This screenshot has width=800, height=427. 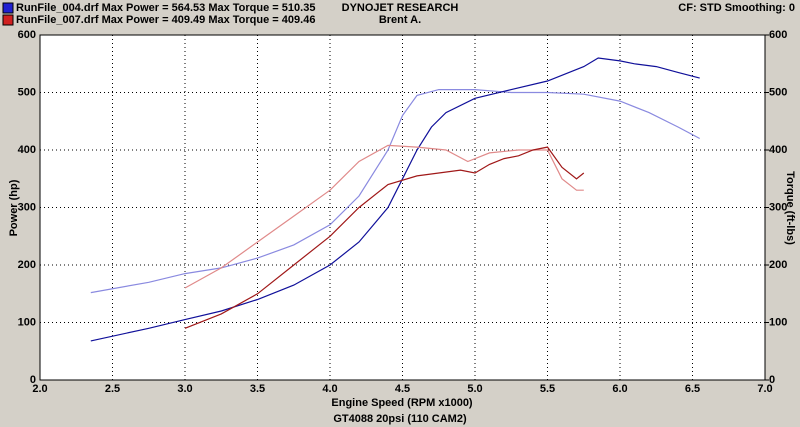 What do you see at coordinates (184, 389) in the screenshot?
I see `x-tick-label: 3.0` at bounding box center [184, 389].